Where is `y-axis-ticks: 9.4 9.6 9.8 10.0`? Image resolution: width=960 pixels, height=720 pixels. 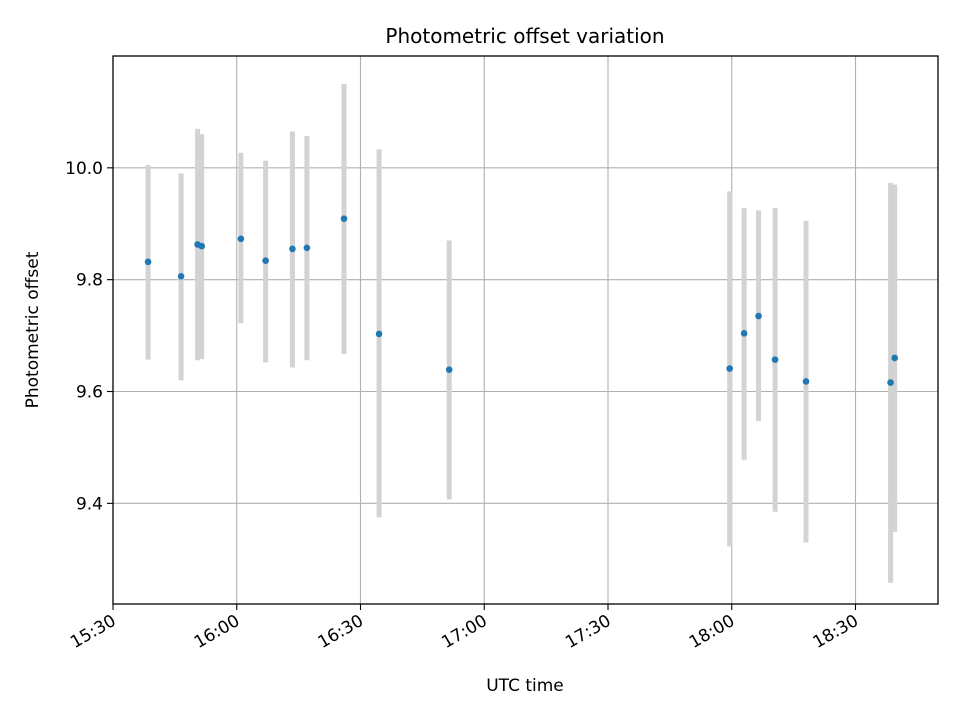
y-axis-ticks: 9.4 9.6 9.8 10.0 is located at coordinates (89, 336).